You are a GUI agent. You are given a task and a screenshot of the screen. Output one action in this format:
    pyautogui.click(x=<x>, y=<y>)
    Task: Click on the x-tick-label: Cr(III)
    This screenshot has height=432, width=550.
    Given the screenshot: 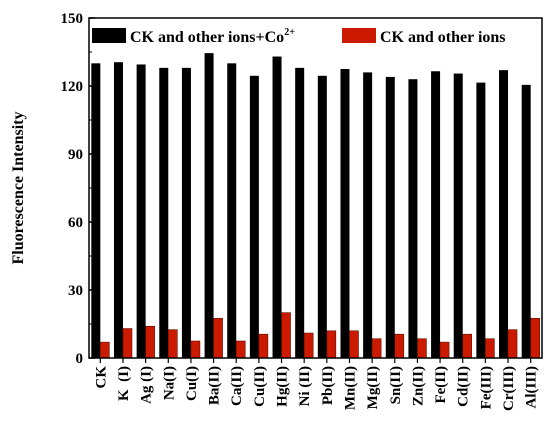 What is the action you would take?
    pyautogui.click(x=509, y=388)
    